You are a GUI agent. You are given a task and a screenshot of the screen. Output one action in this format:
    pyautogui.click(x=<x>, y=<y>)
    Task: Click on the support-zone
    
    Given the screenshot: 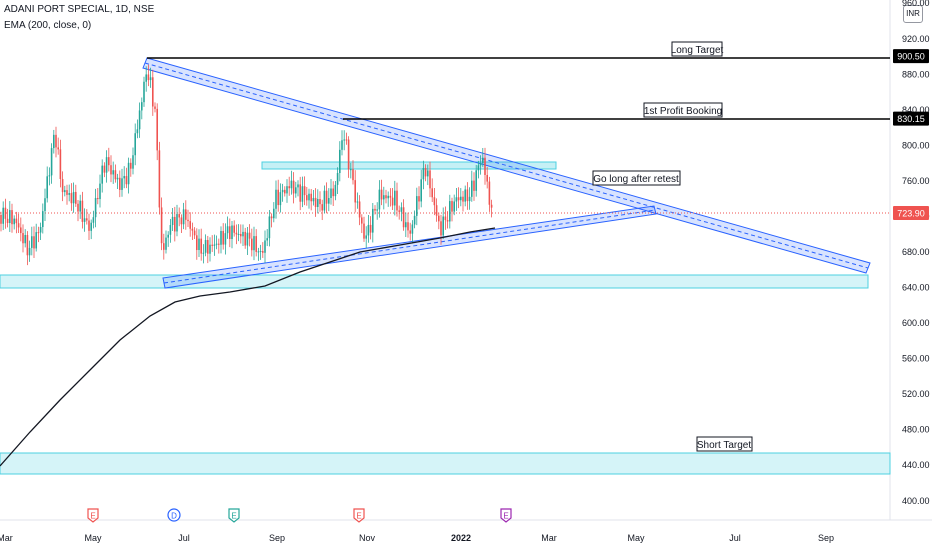 What is the action you would take?
    pyautogui.click(x=434, y=281)
    